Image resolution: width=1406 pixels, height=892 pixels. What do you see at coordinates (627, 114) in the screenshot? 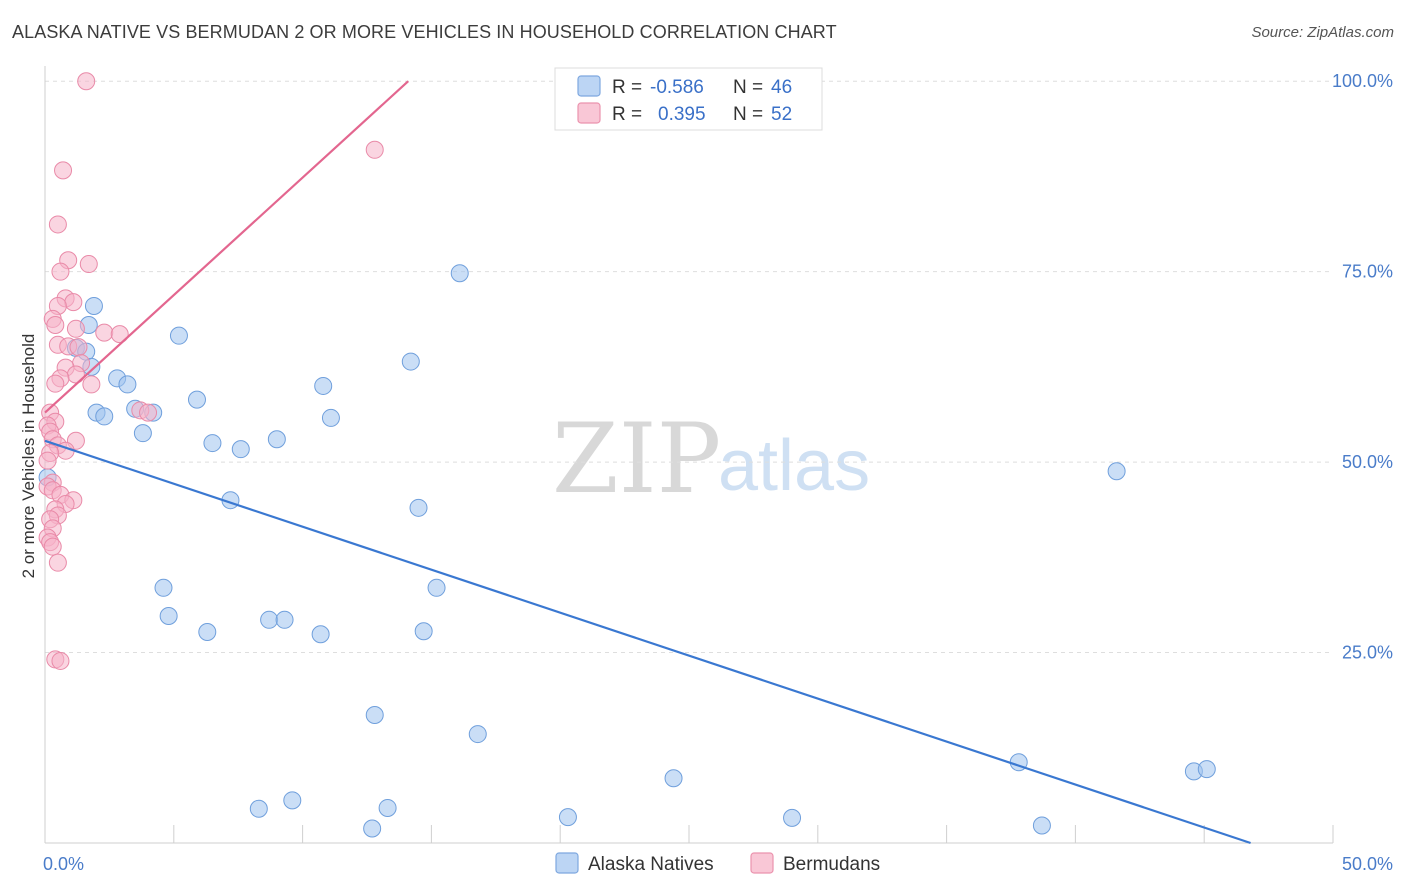
I see `legend-r-label-2: R =` at bounding box center [627, 114].